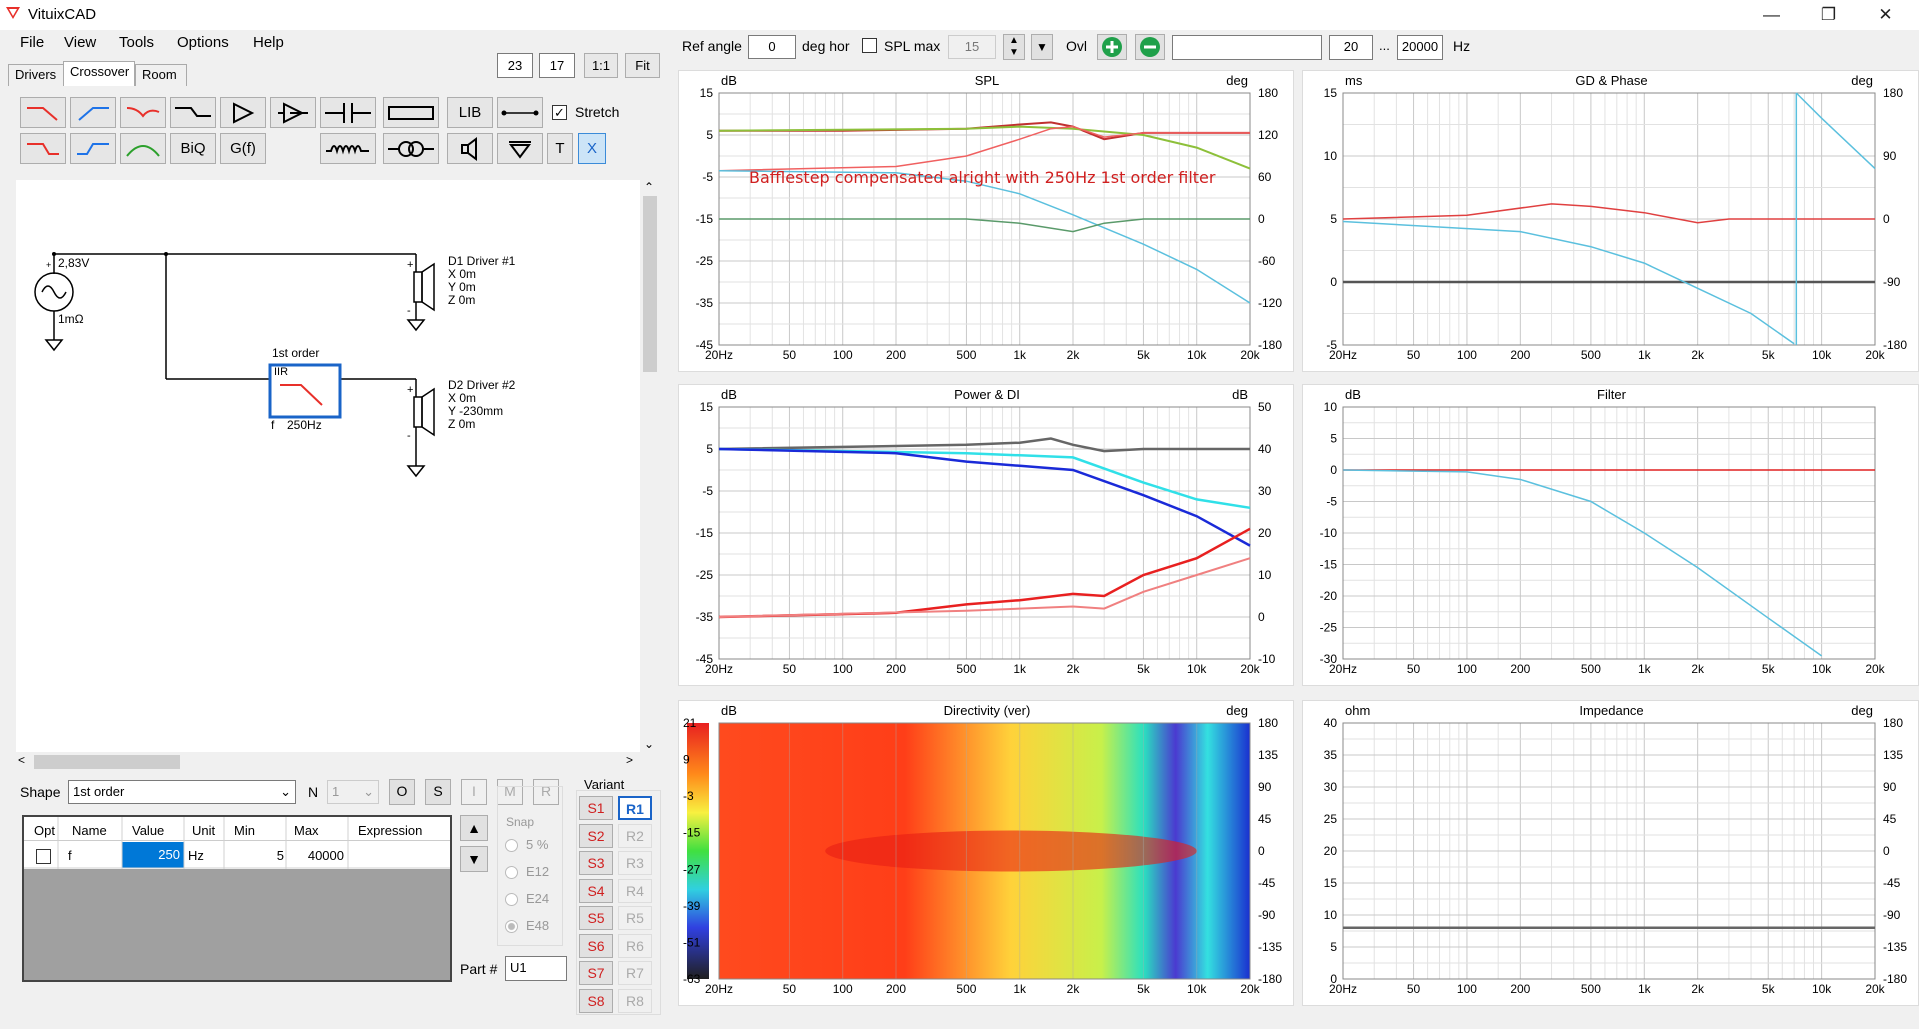  What do you see at coordinates (193, 148) in the screenshot?
I see `biq-button: BiQ` at bounding box center [193, 148].